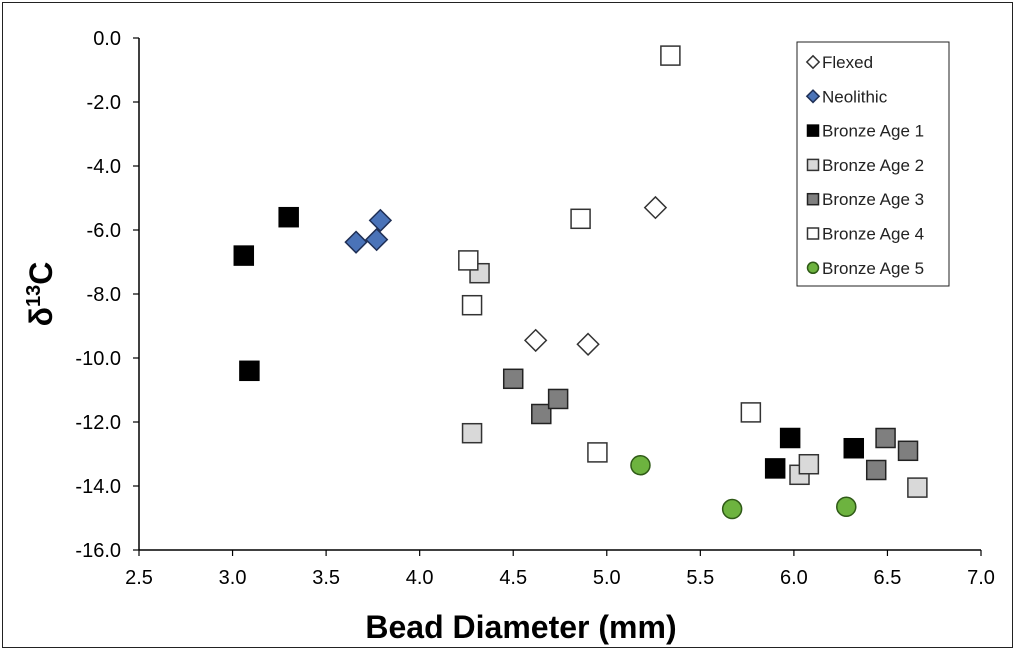 The image size is (1017, 651). What do you see at coordinates (98, 359) in the screenshot?
I see `y-tick-label: -10.0` at bounding box center [98, 359].